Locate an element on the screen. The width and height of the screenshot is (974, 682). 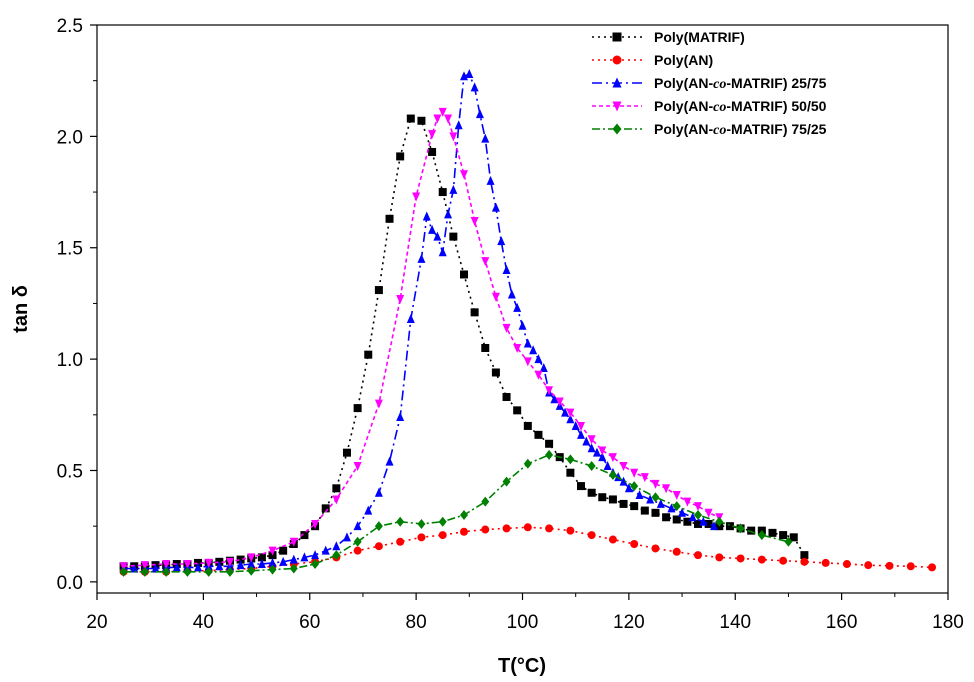
series-line is located at coordinates (456, 513).